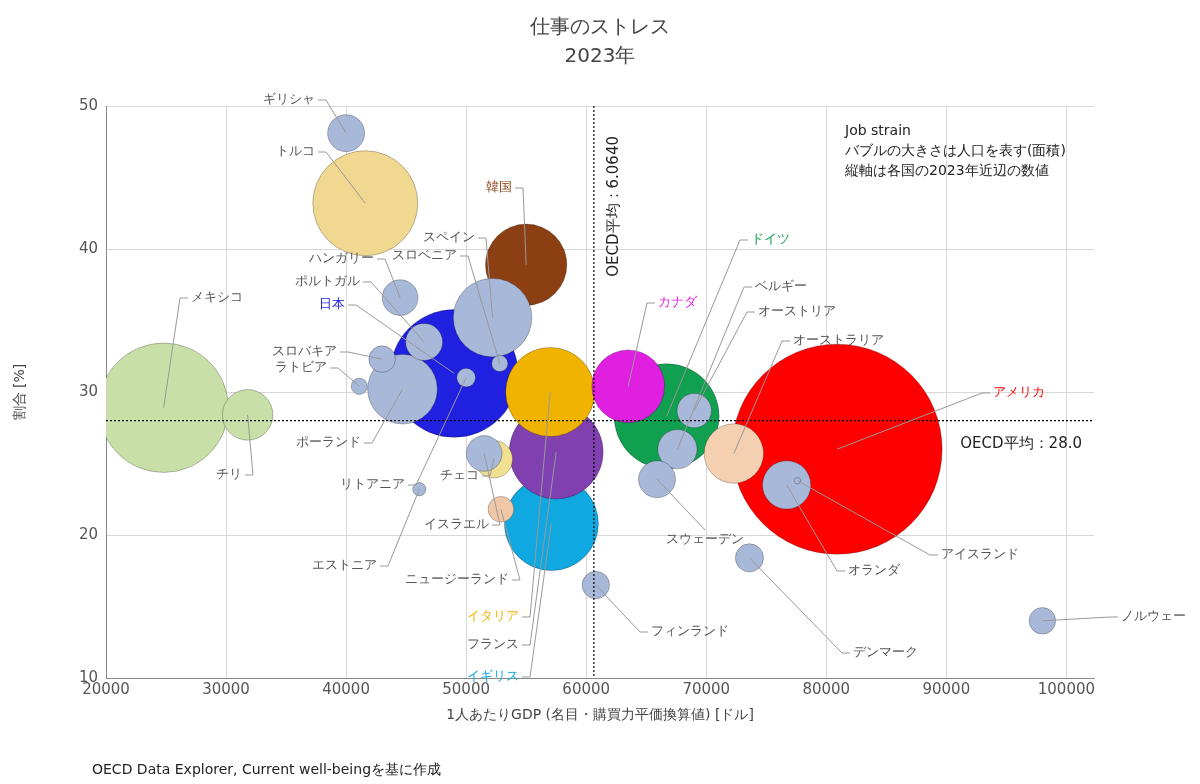 This screenshot has height=784, width=1200. Describe the element at coordinates (226, 688) in the screenshot. I see `x-tick-label: 30000` at that location.